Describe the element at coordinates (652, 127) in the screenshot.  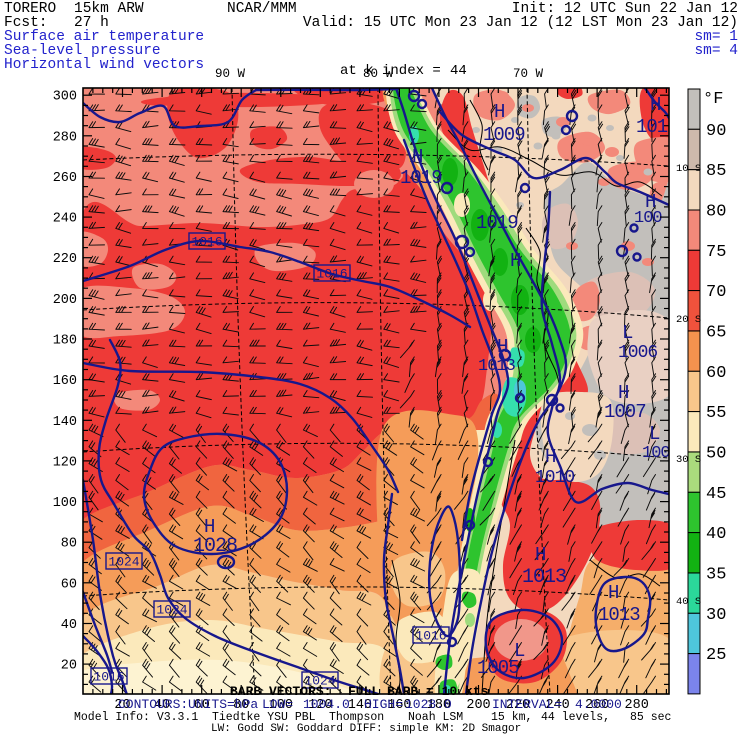
I see `svg-text: 101` at that location.